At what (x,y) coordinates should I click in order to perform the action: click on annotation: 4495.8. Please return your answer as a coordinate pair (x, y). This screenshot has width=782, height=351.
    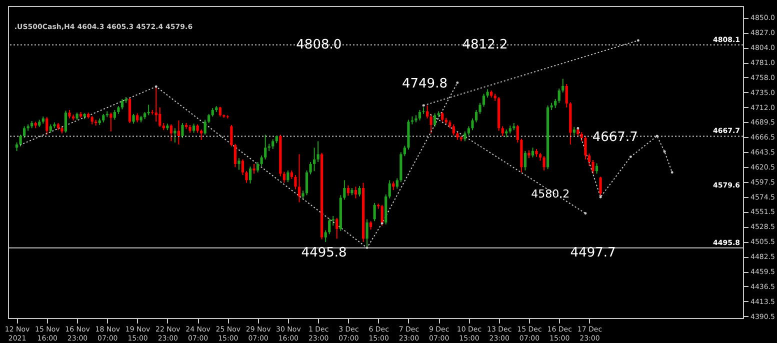
    Looking at the image, I should click on (324, 252).